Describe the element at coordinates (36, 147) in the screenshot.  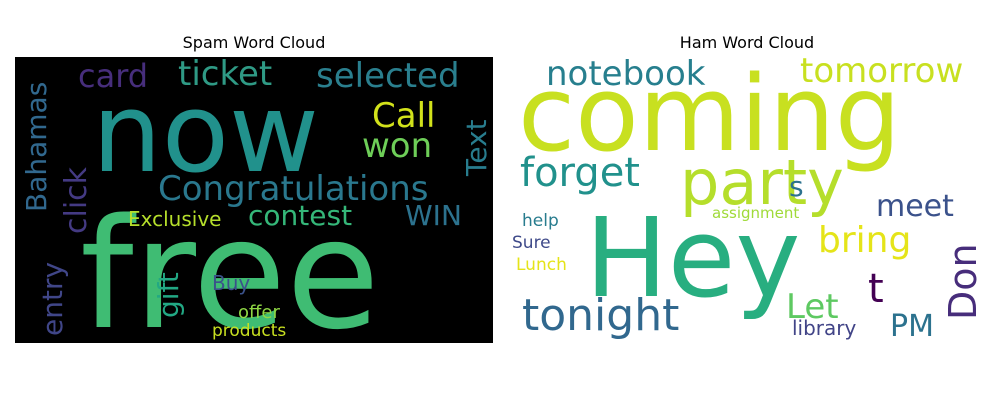
I see `word-bahamas: Bahamas` at that location.